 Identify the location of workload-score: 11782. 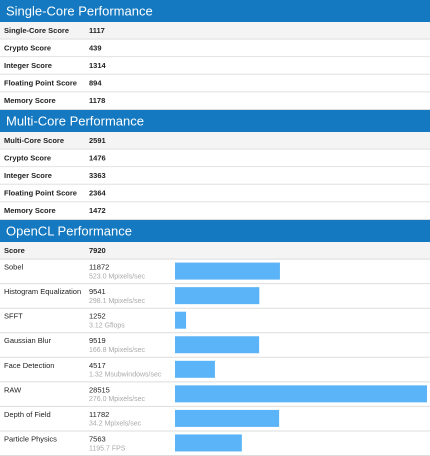
(99, 414).